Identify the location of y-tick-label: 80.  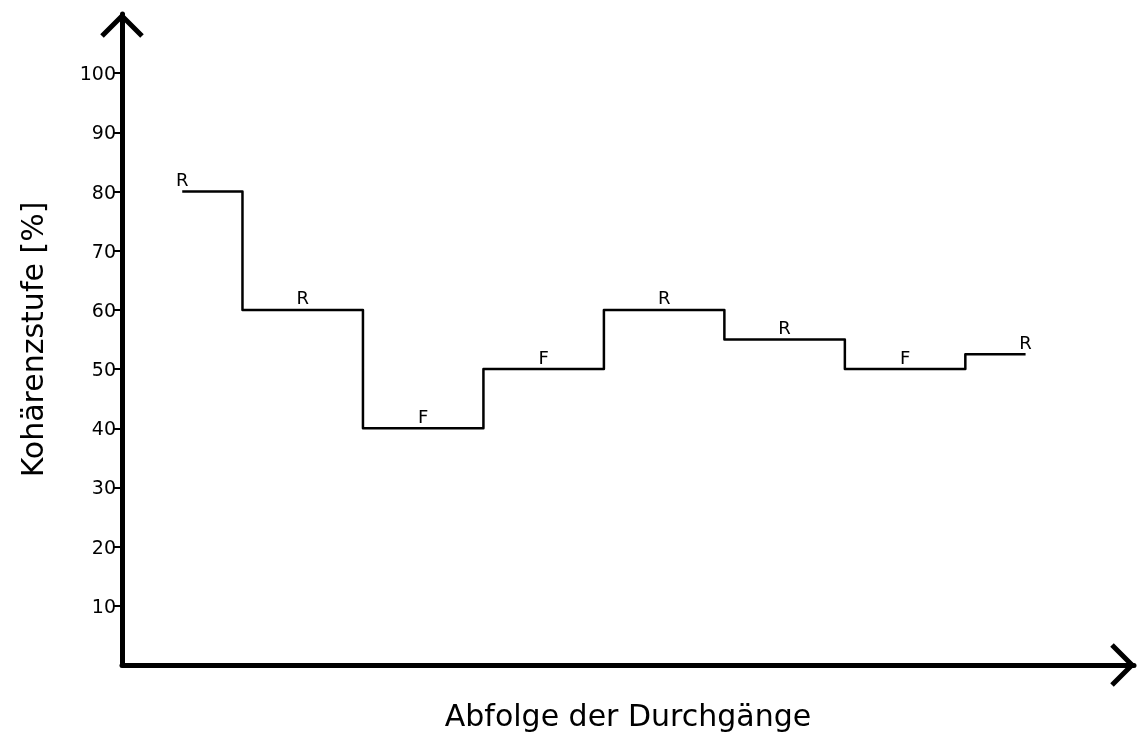
(103, 191).